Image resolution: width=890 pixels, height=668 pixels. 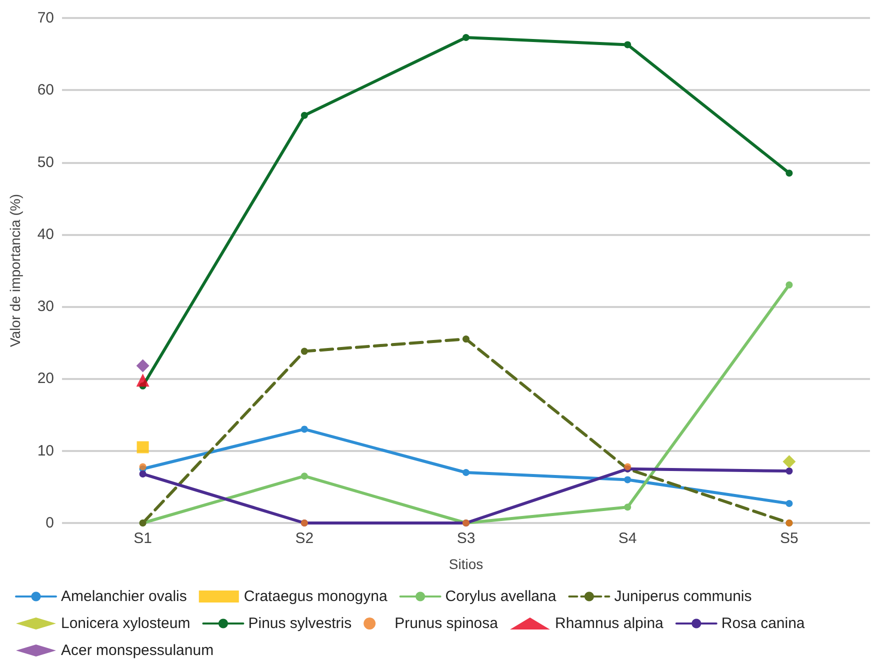 I want to click on legend-label: Prunus spinosa, so click(x=446, y=623).